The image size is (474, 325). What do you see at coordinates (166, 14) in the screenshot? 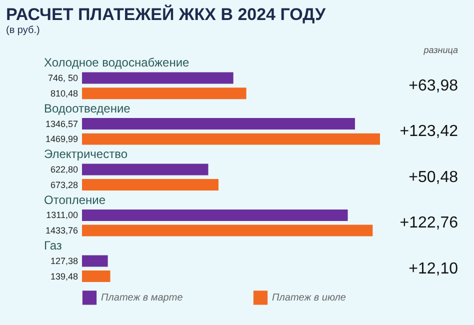
I see `chart-title: РАСЧЕТ ПЛАТЕЖЕЙ ЖКХ В 2024 ГОДУ` at bounding box center [166, 14].